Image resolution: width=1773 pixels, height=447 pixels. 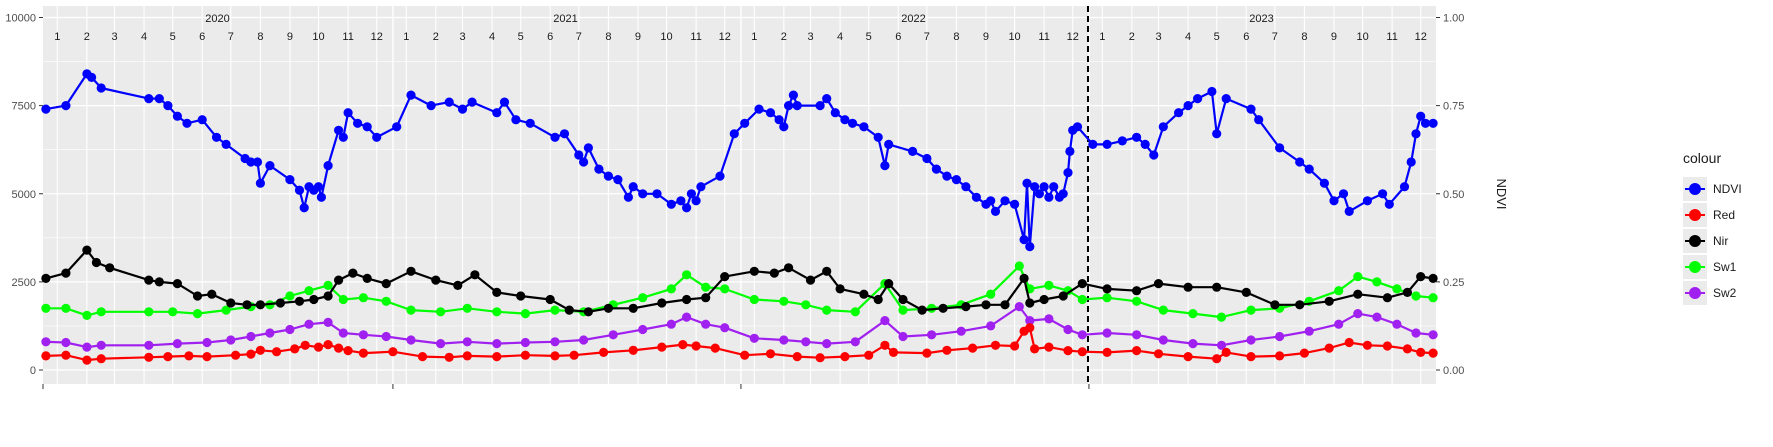 I want to click on month-label: 5, so click(x=1217, y=37).